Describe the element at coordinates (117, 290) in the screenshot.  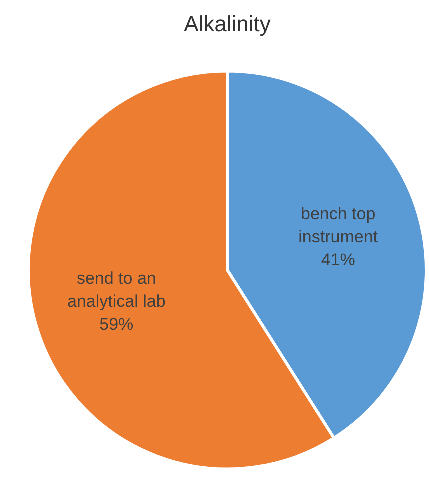
I see `slice-label: send to an analytical lab` at that location.